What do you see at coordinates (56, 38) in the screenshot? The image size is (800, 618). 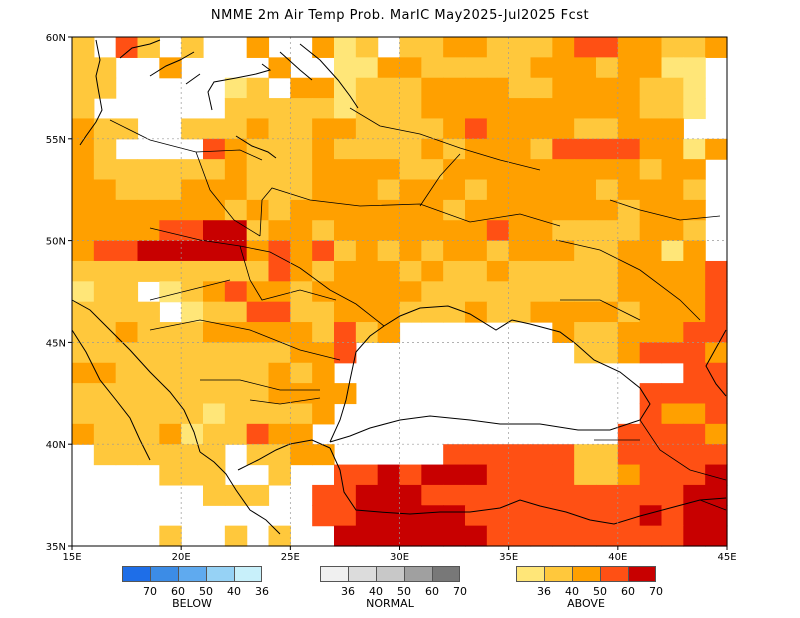 I see `lat-tick-label: 60N` at bounding box center [56, 38].